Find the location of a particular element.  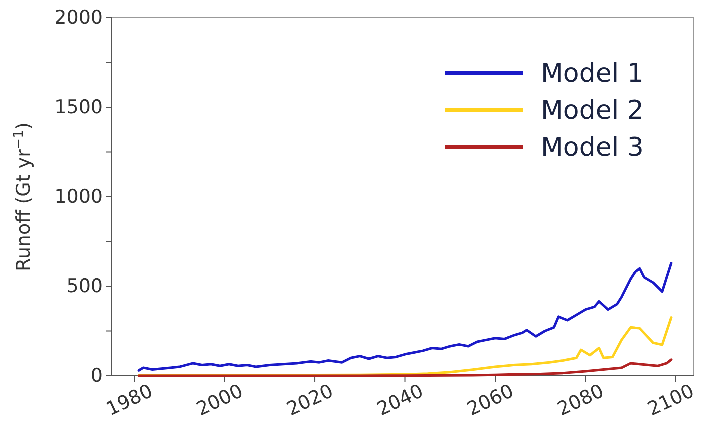

y-tick-label: 1500 is located at coordinates (78, 107).